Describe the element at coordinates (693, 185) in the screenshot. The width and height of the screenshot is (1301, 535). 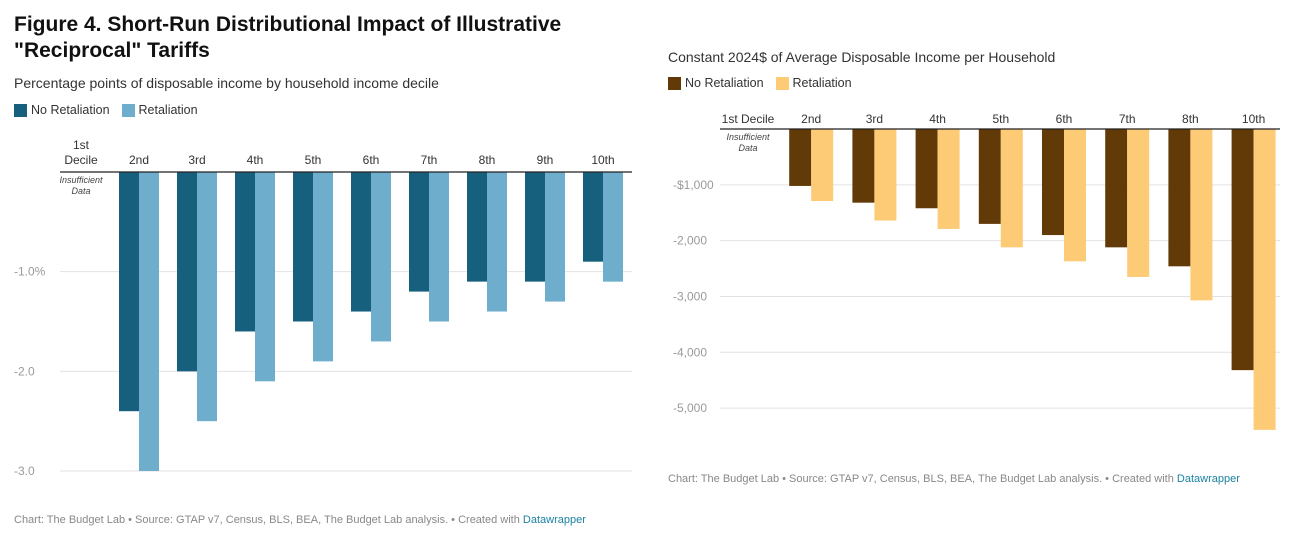
I see `y-tick-label: -$1,000` at that location.